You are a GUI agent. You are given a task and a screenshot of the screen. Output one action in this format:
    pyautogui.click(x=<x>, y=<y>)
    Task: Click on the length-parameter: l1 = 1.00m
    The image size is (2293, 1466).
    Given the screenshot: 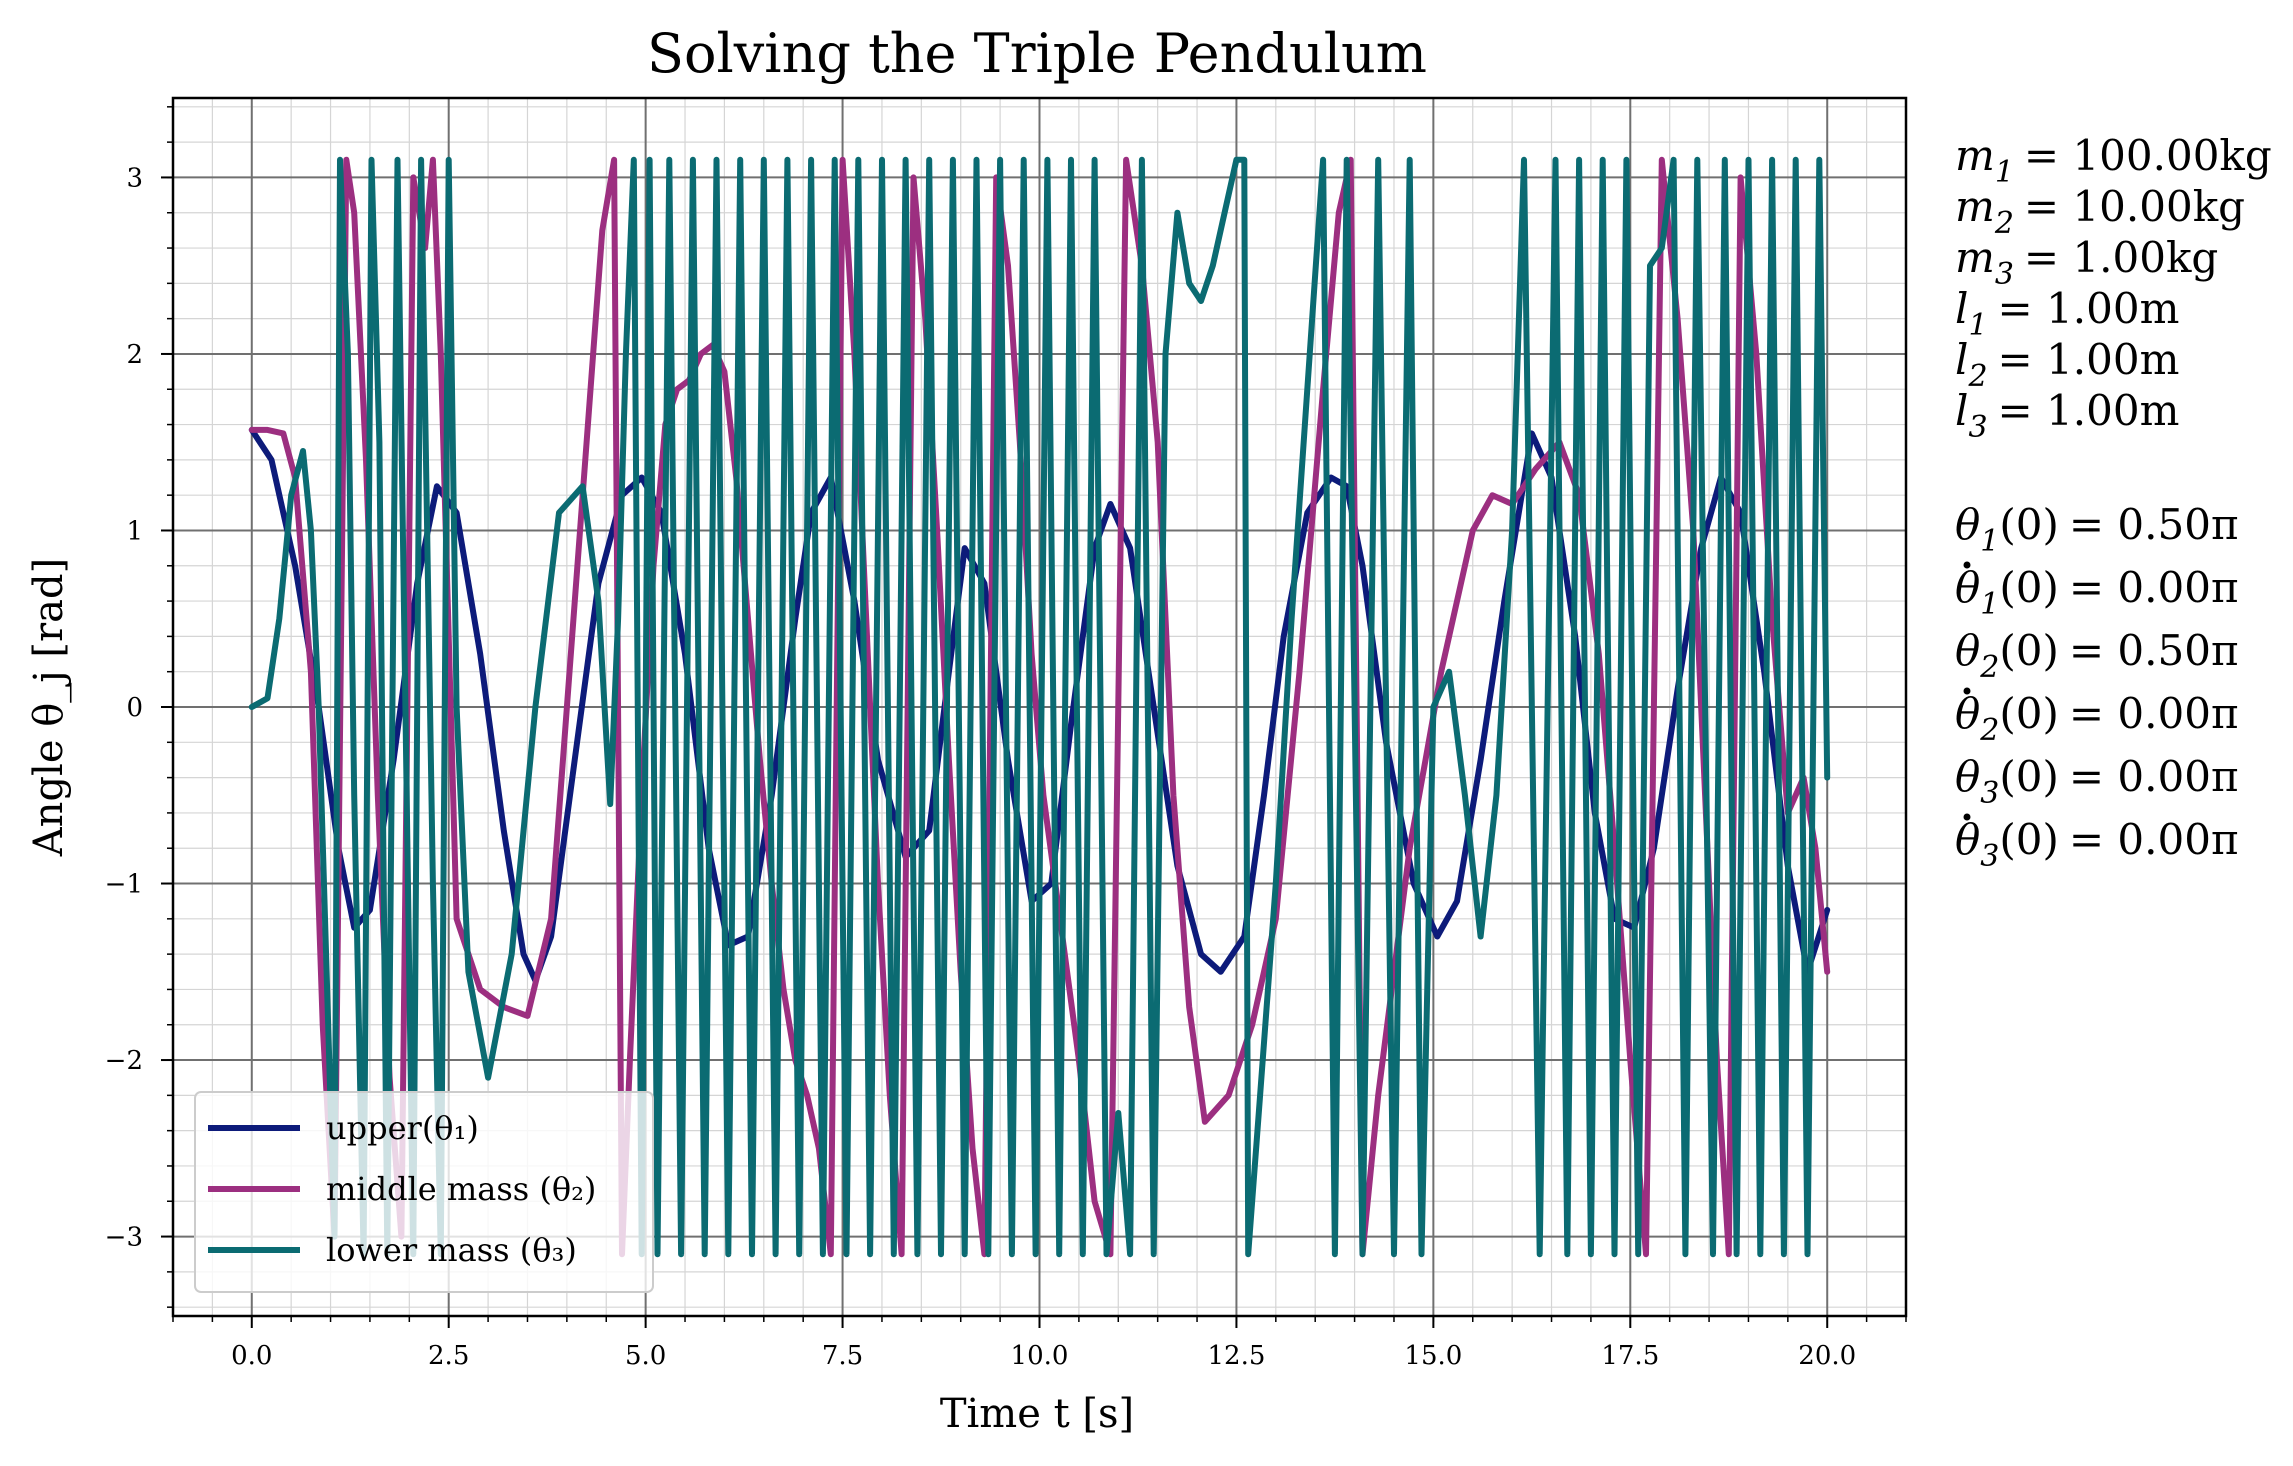 What is the action you would take?
    pyautogui.click(x=2067, y=313)
    